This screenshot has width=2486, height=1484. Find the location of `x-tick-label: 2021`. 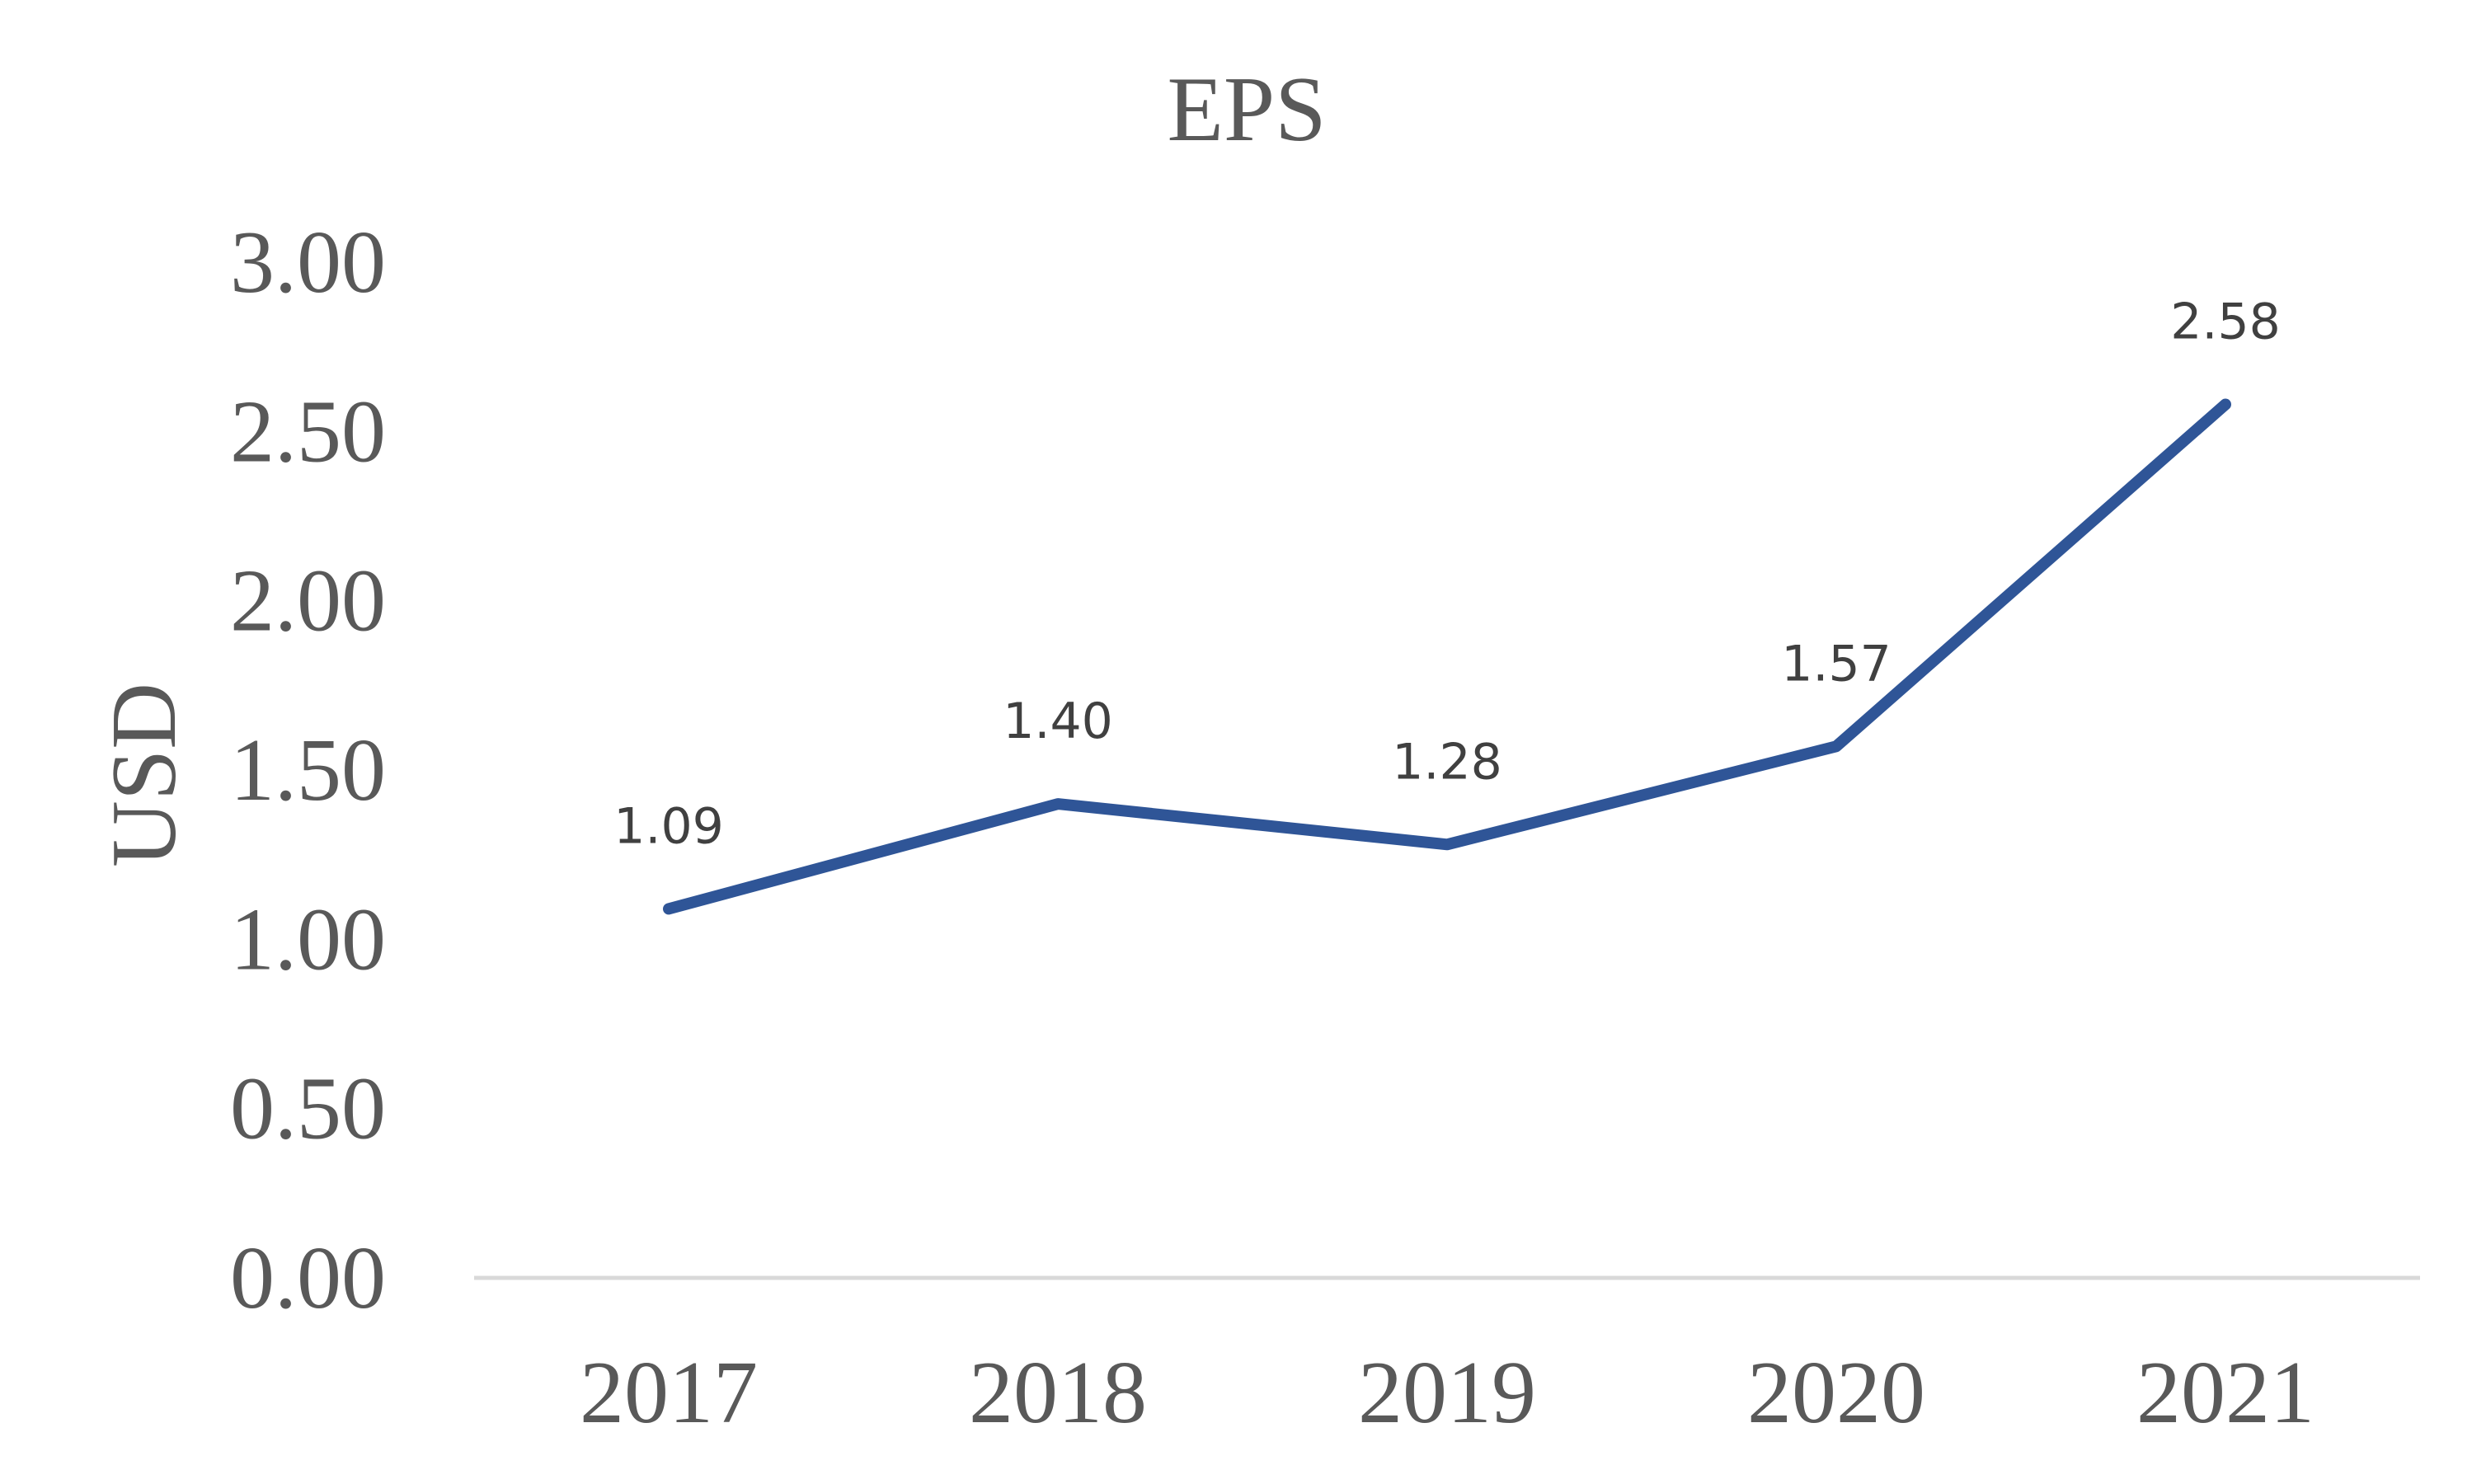

x-tick-label: 2021 is located at coordinates (2225, 1393).